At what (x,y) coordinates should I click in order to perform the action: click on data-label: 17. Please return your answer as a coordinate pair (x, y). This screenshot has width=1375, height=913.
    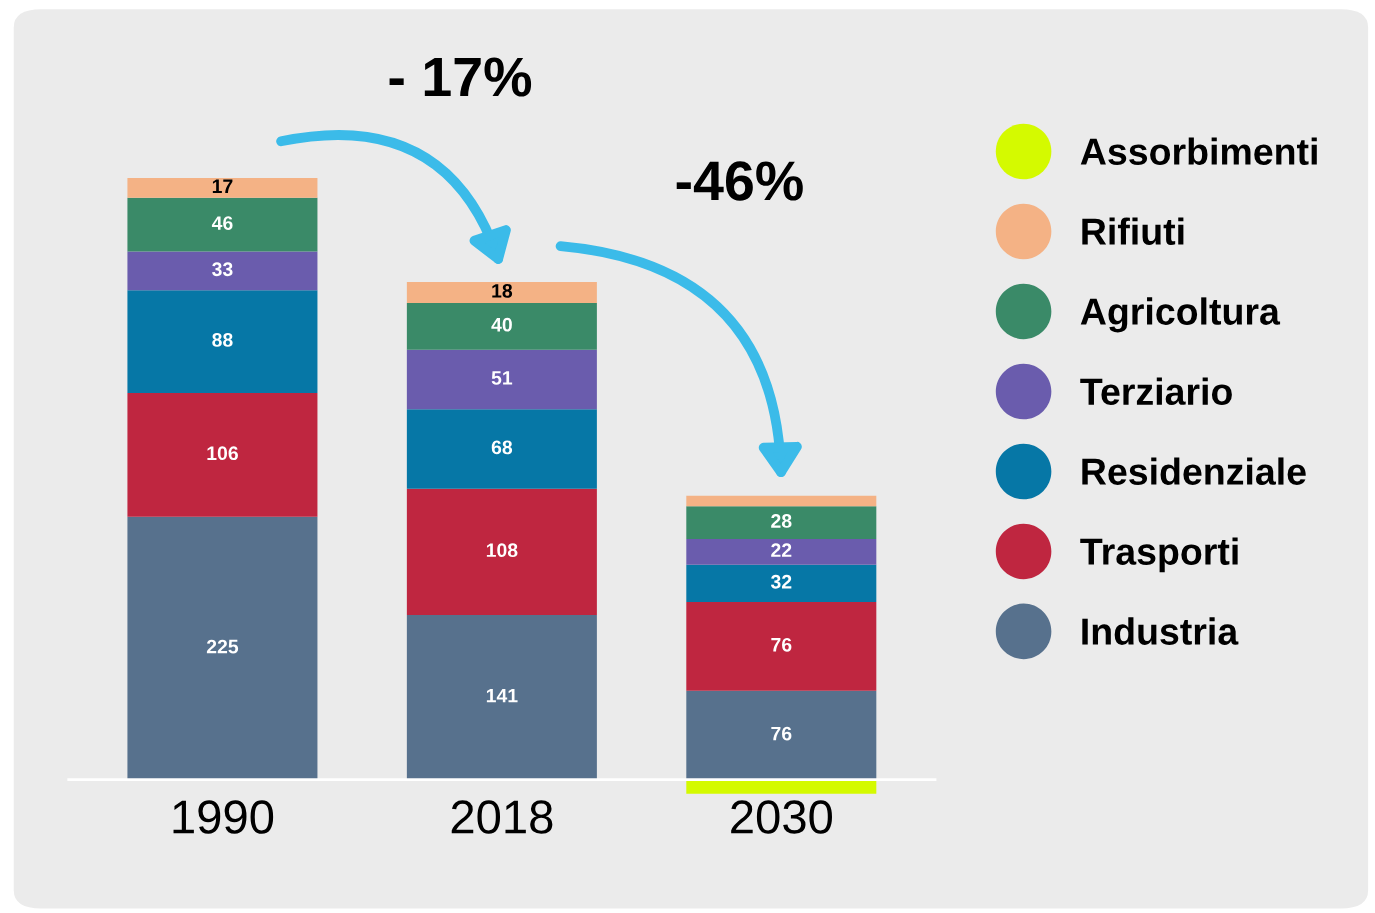
    Looking at the image, I should click on (222, 186).